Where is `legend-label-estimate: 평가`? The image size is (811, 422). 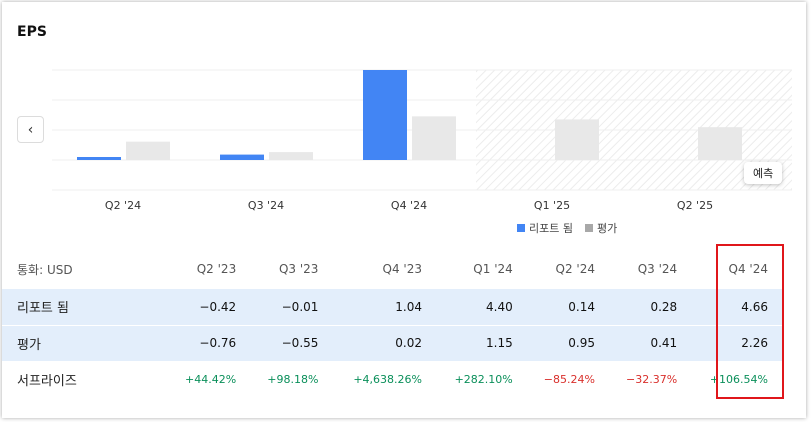 legend-label-estimate: 평가 is located at coordinates (607, 228).